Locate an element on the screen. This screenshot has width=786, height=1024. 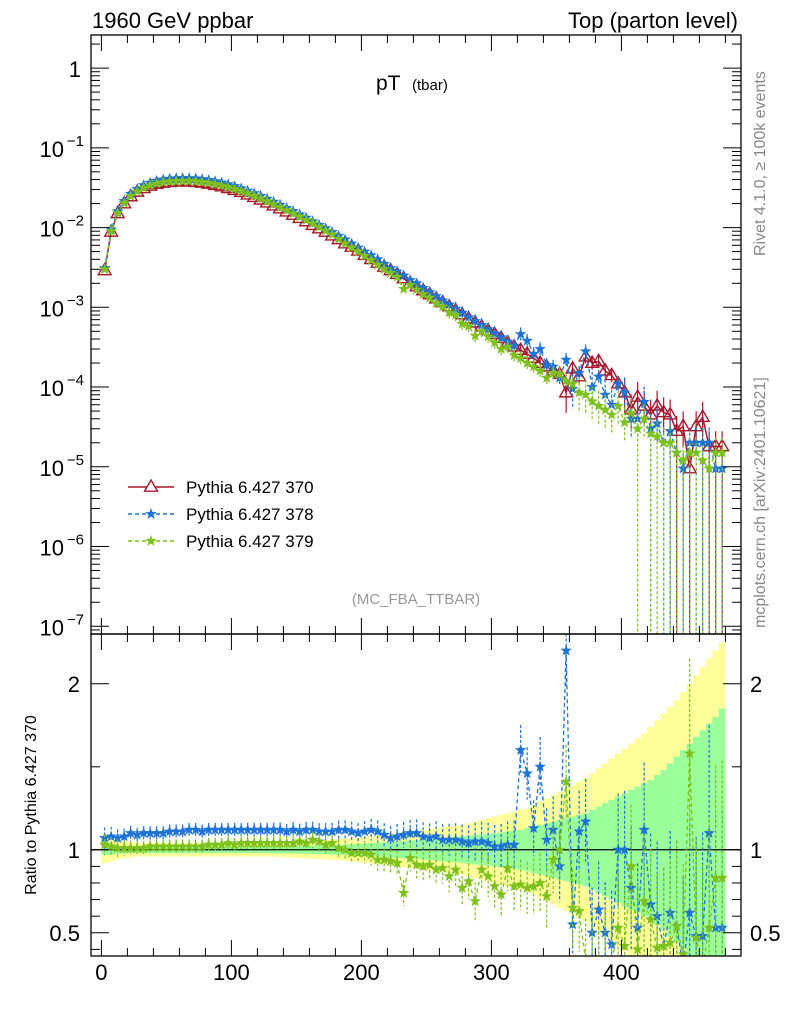
ratio-y-tick-label: 2 is located at coordinates (74, 684).